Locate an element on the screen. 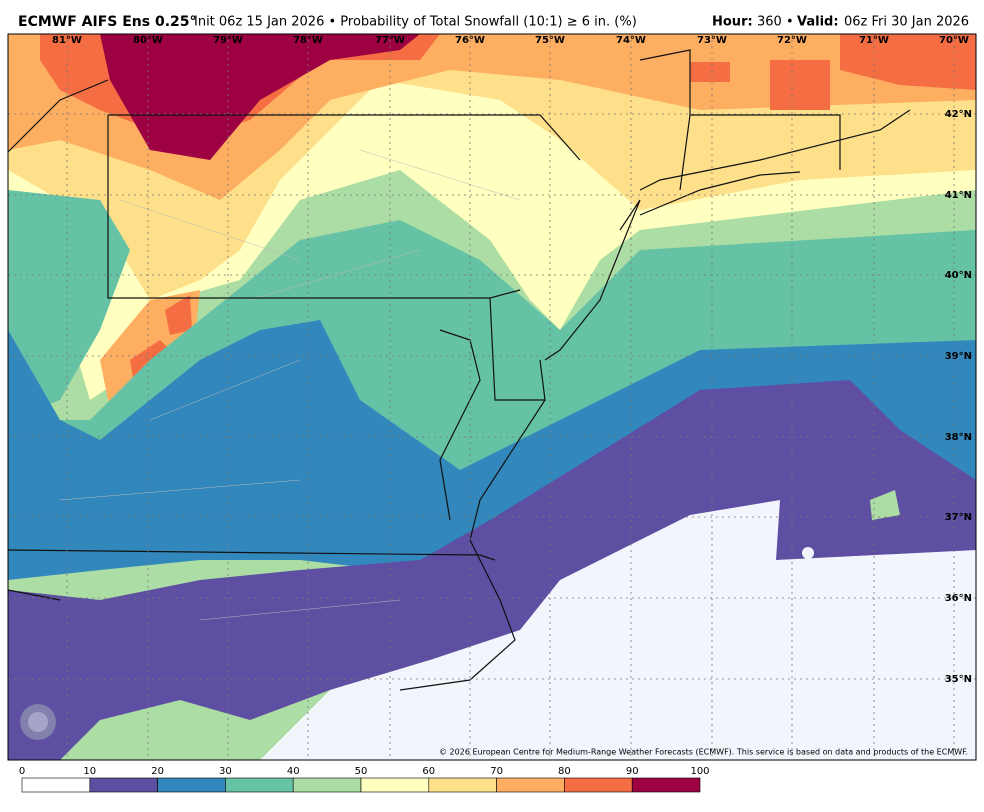 The width and height of the screenshot is (984, 812). hour-label: Hour: is located at coordinates (732, 22).